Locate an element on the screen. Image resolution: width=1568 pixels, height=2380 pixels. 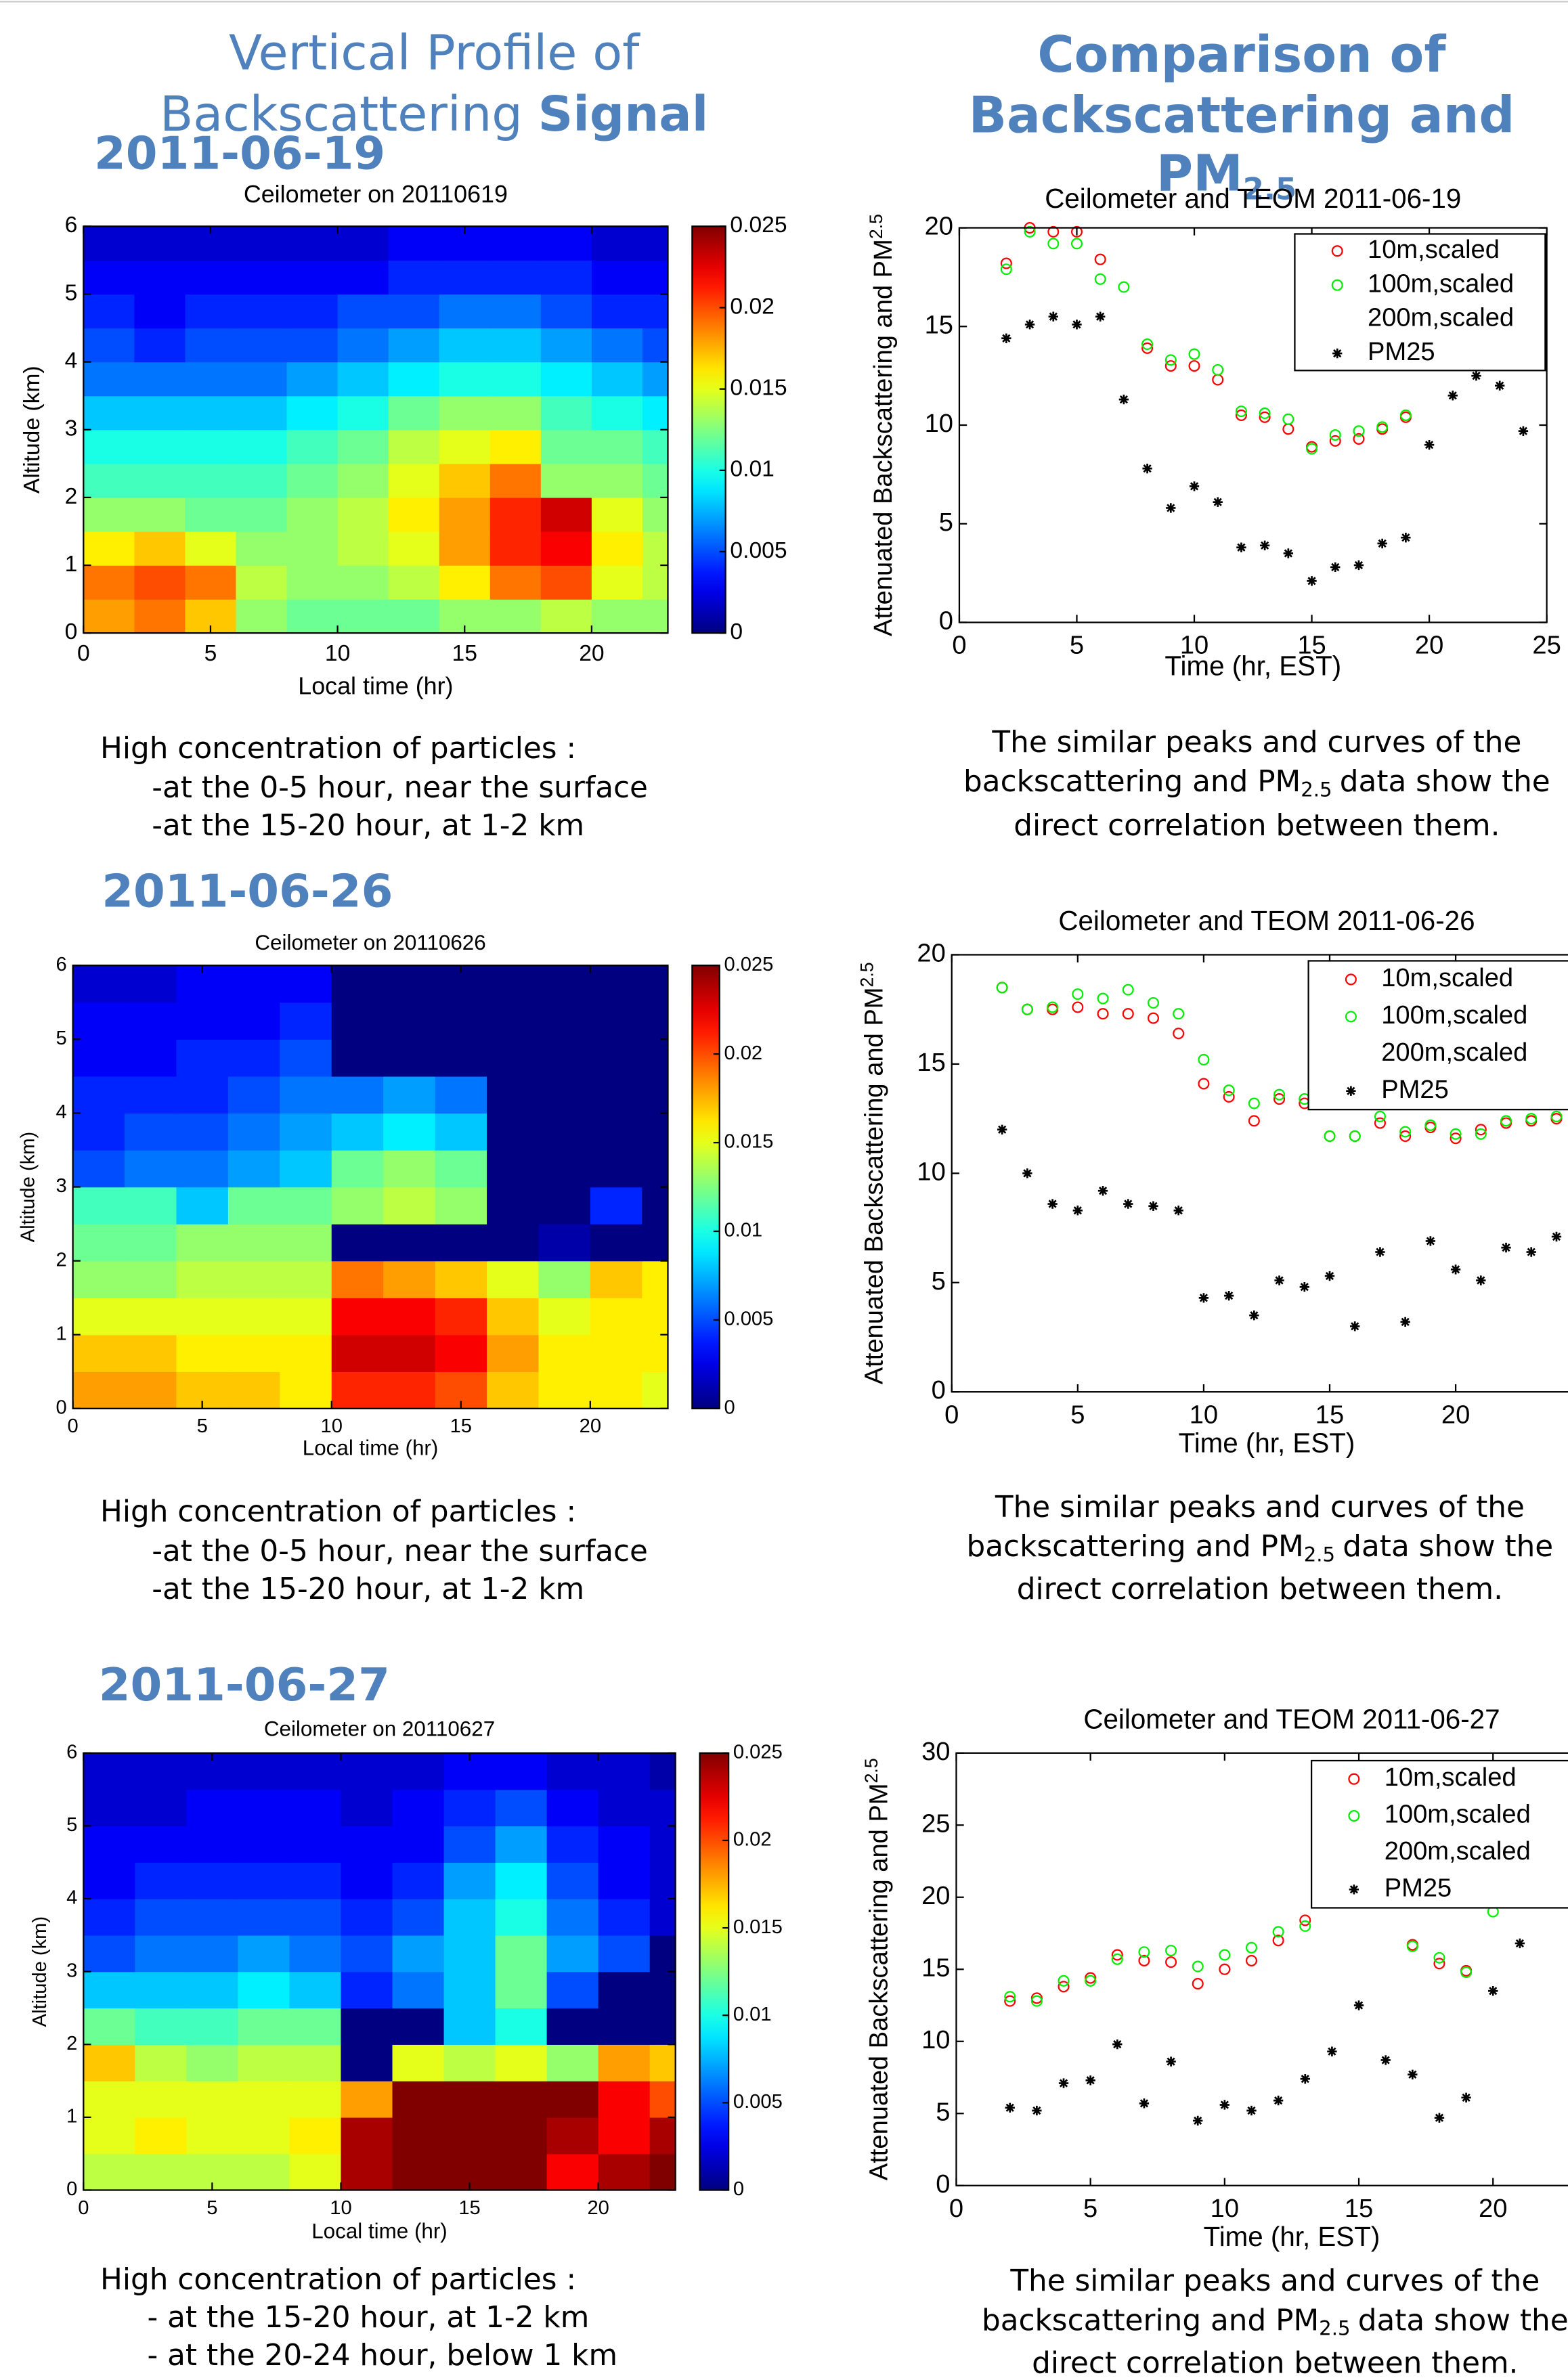
x-tick-label: 0 is located at coordinates (73, 1426).